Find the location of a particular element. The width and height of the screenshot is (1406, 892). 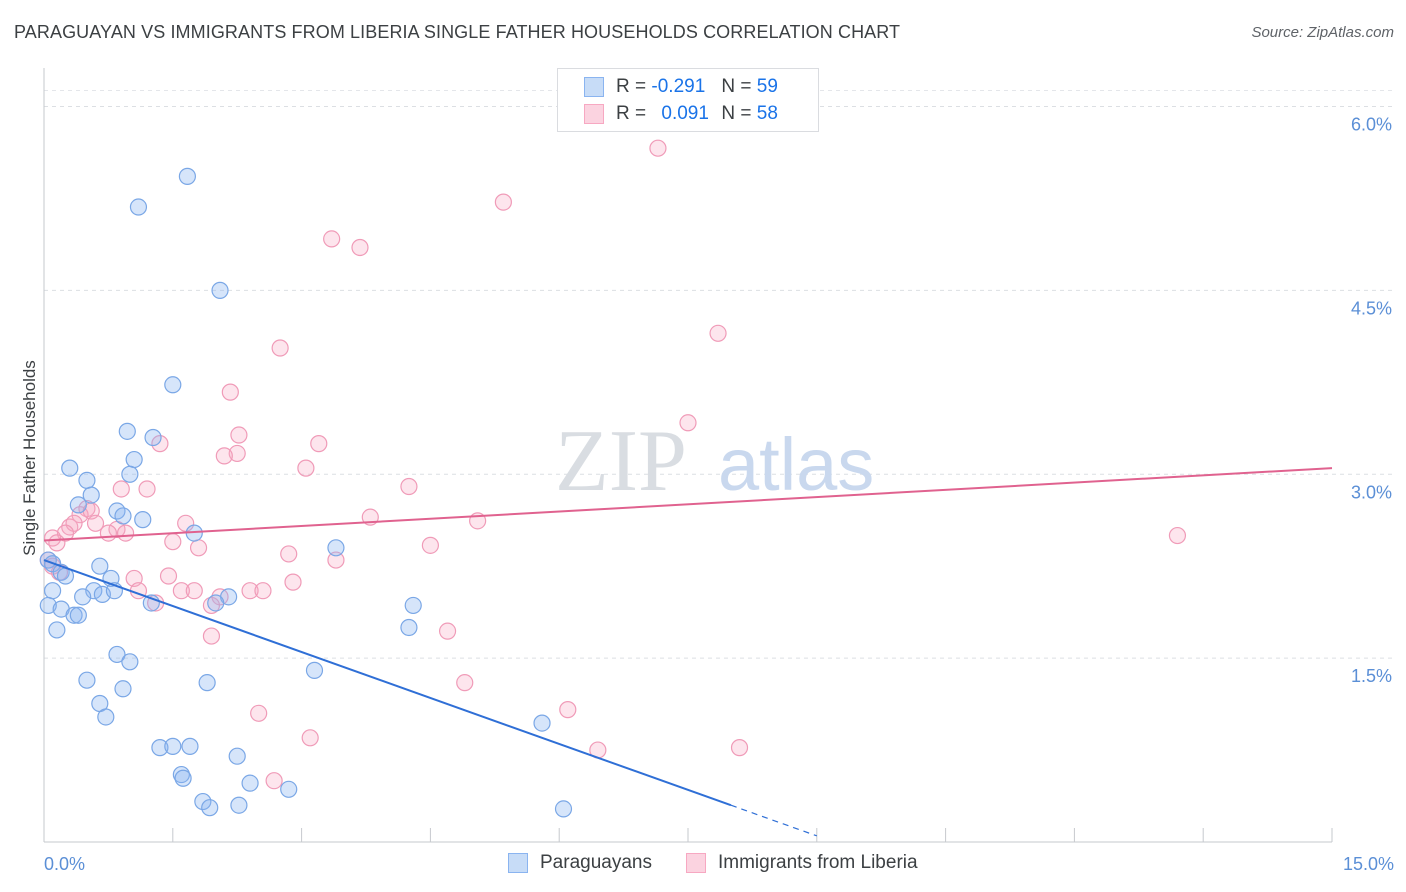

source-label: Source: ZipAtlas.com is located at coordinates (1322, 32).